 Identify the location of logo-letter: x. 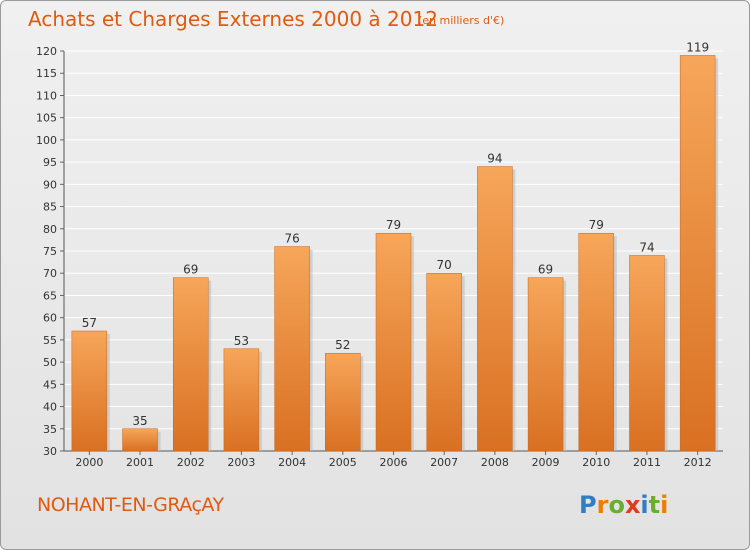
(632, 505).